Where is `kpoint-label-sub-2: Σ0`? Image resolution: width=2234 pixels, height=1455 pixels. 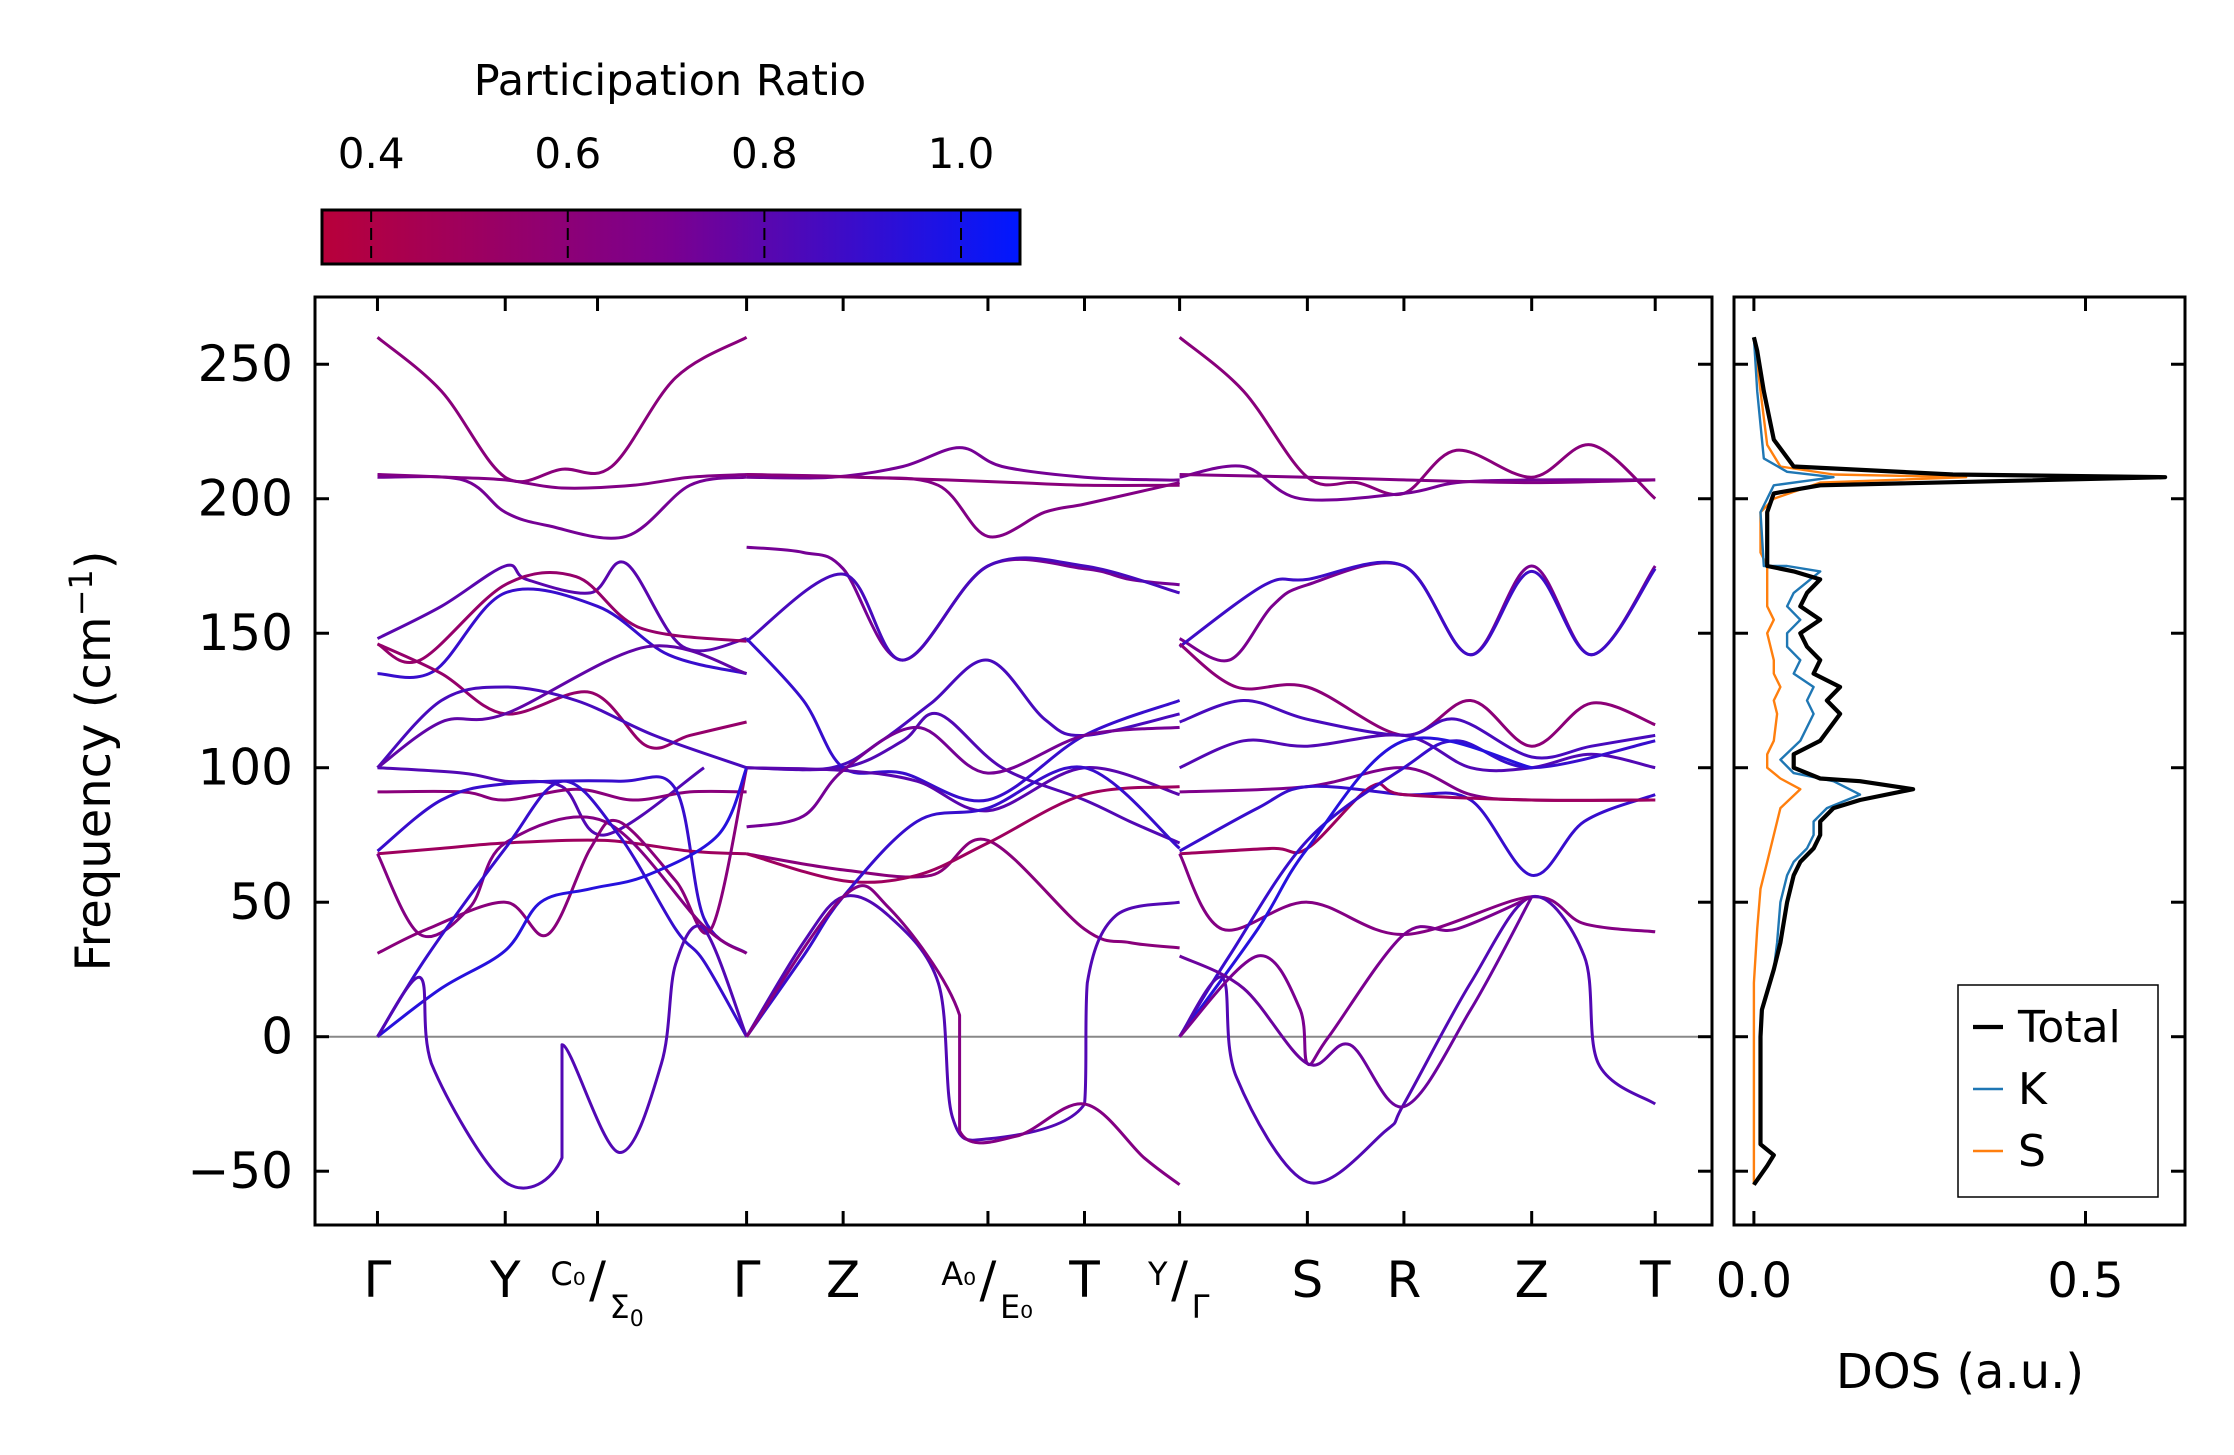
kpoint-label-sub-2: Σ0 is located at coordinates (627, 1310).